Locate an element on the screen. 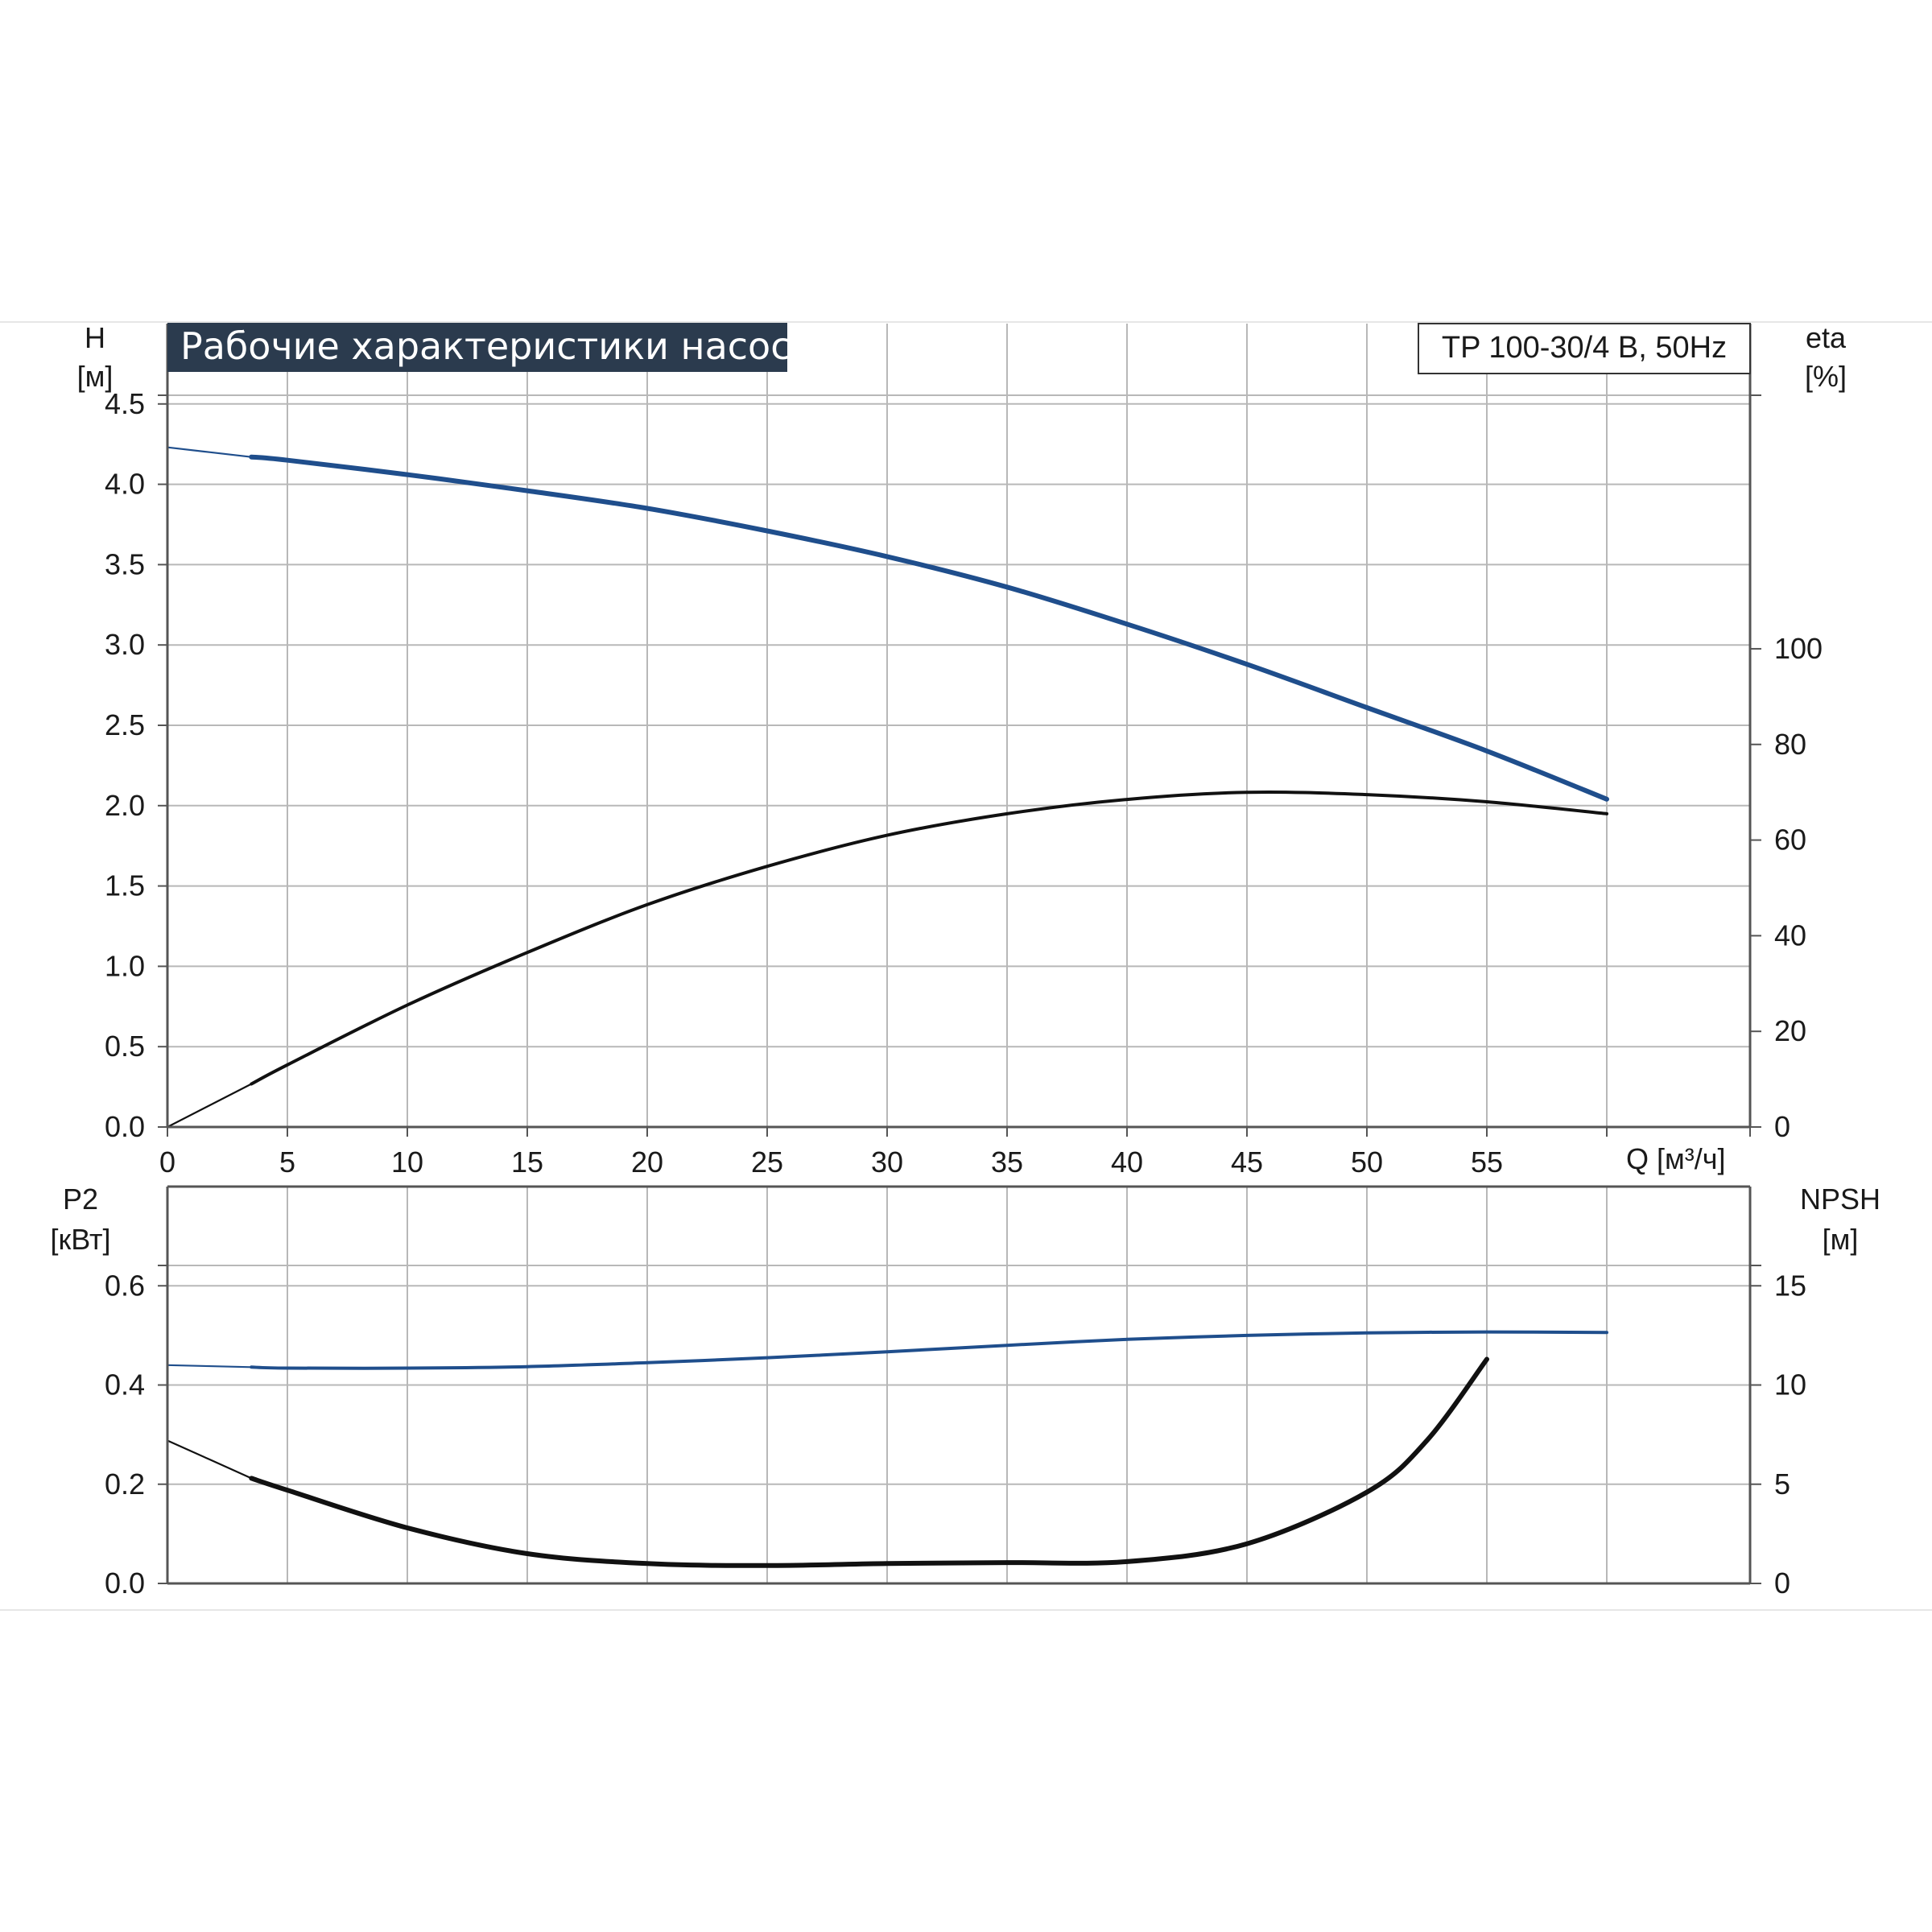 Image resolution: width=1932 pixels, height=1932 pixels. x-tick-label: 5 is located at coordinates (287, 1162).